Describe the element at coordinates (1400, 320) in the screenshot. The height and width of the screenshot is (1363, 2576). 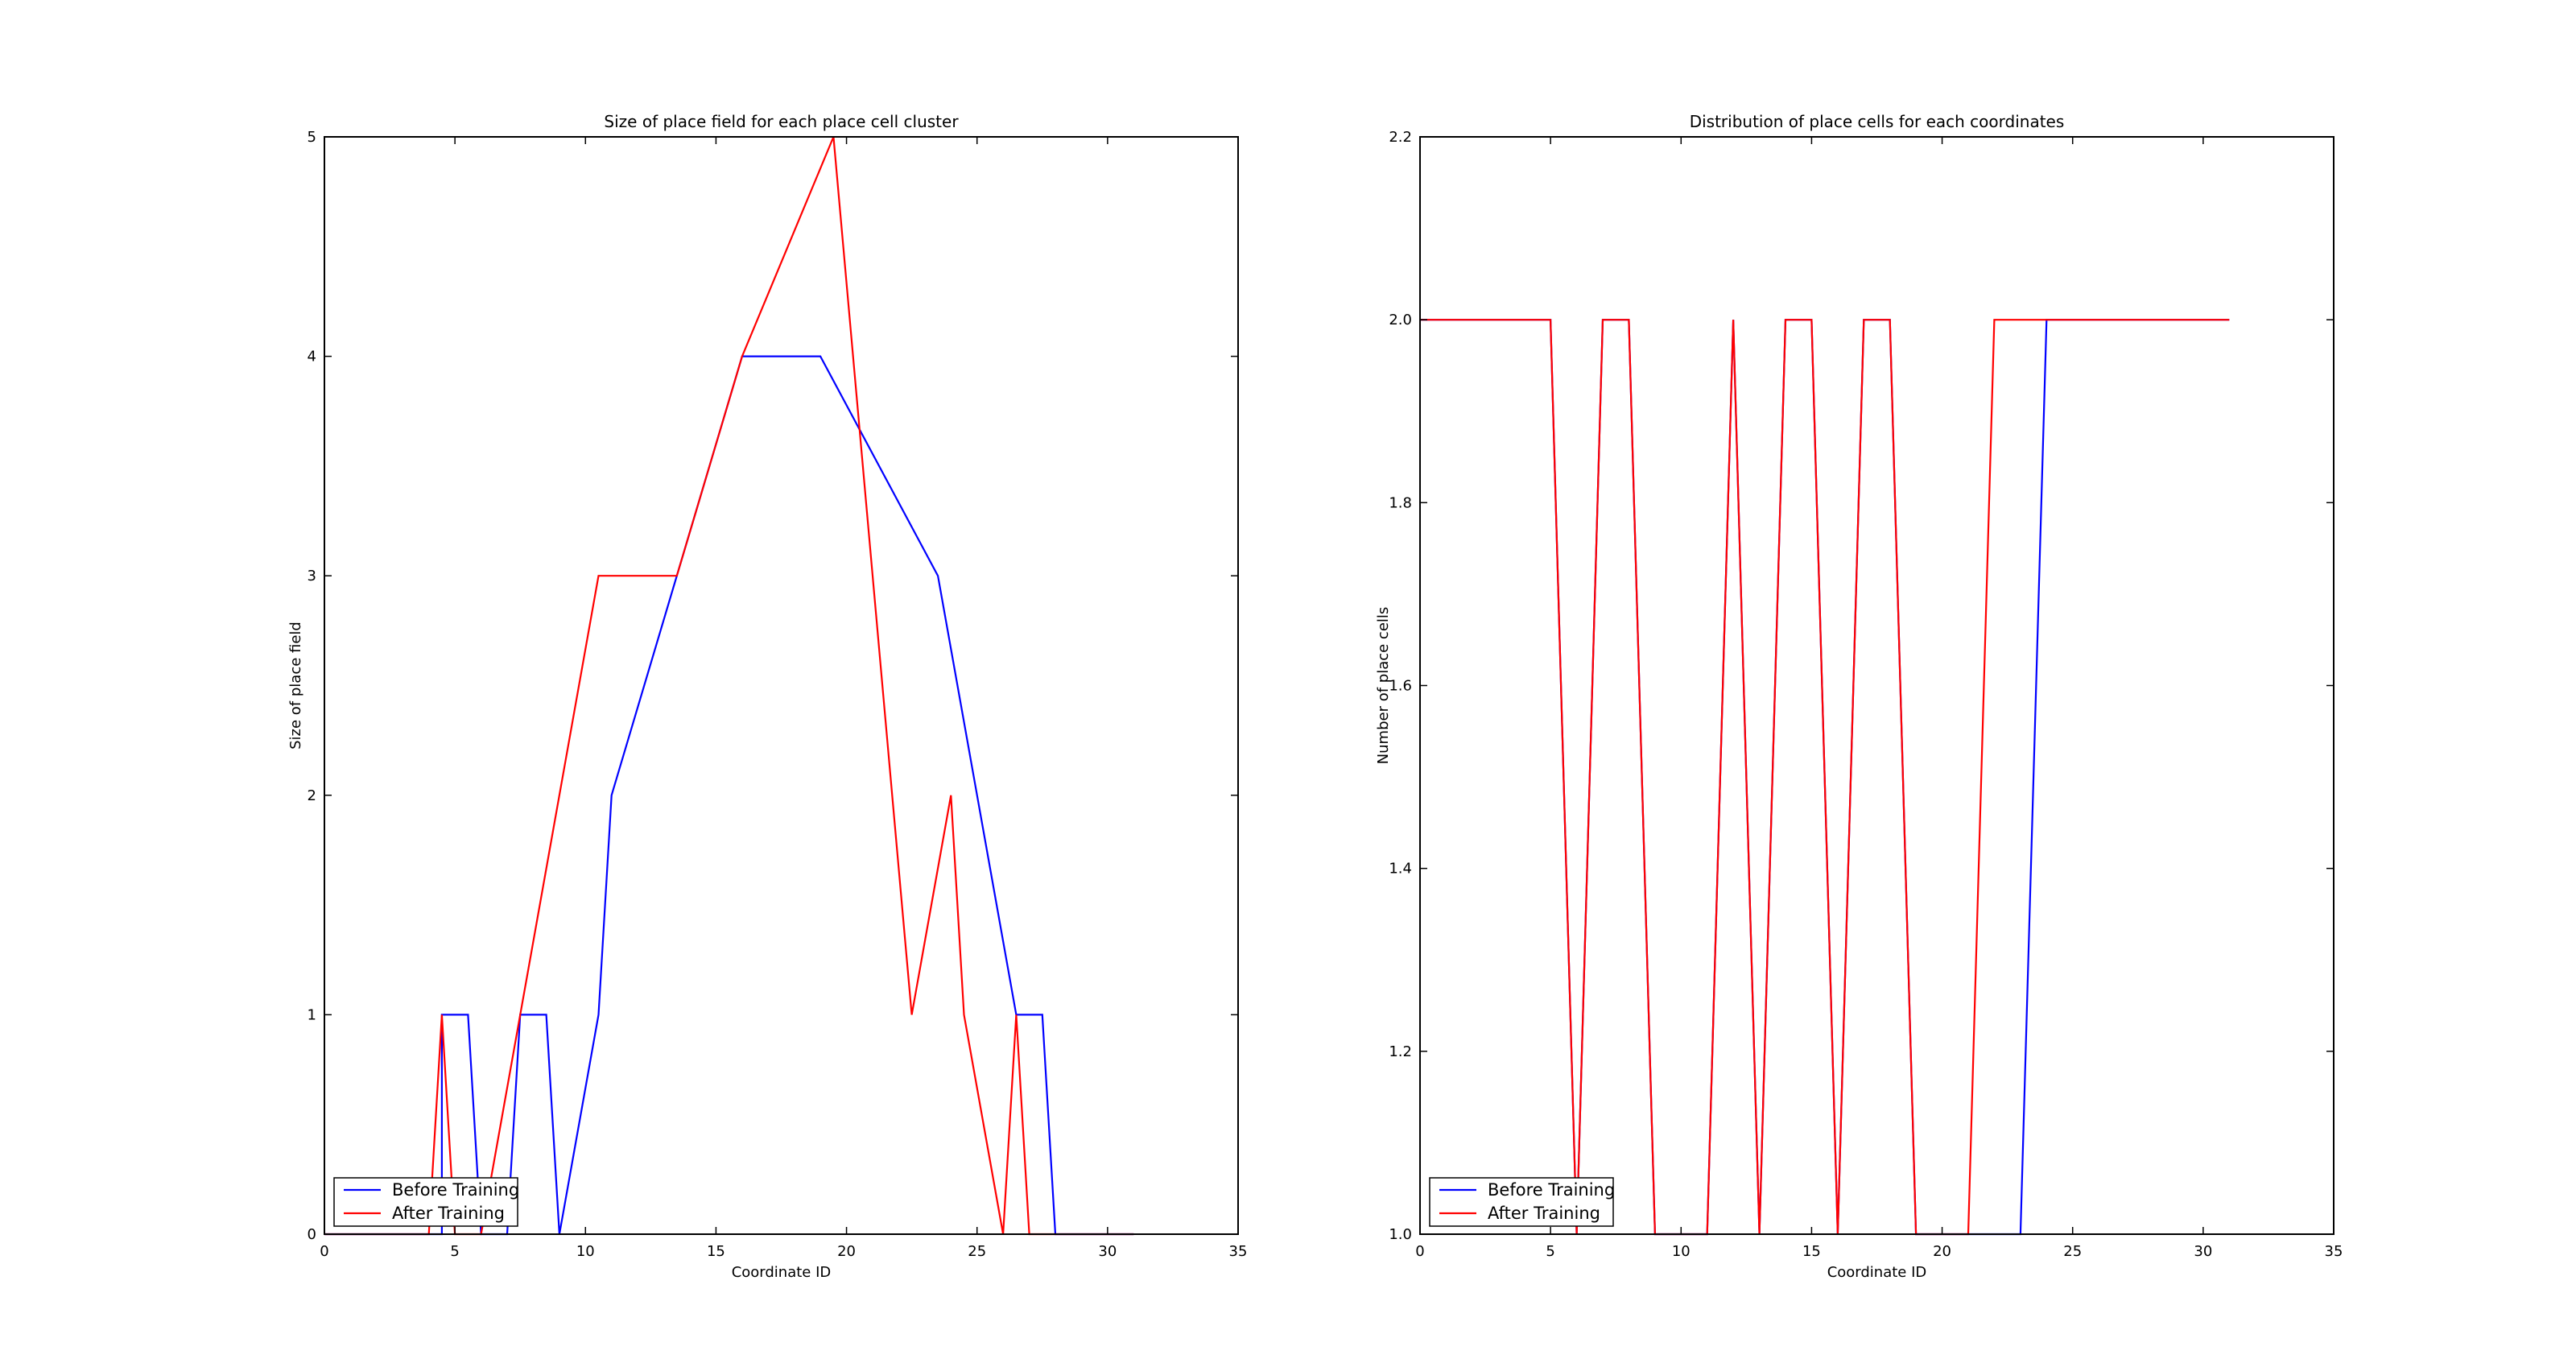
I see `y-tick-label: 2.0` at that location.